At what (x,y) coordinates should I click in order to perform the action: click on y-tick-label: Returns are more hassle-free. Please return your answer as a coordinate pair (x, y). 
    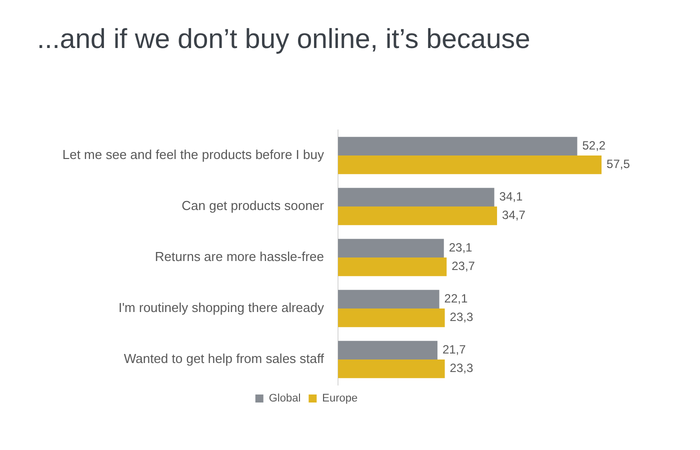
    Looking at the image, I should click on (239, 256).